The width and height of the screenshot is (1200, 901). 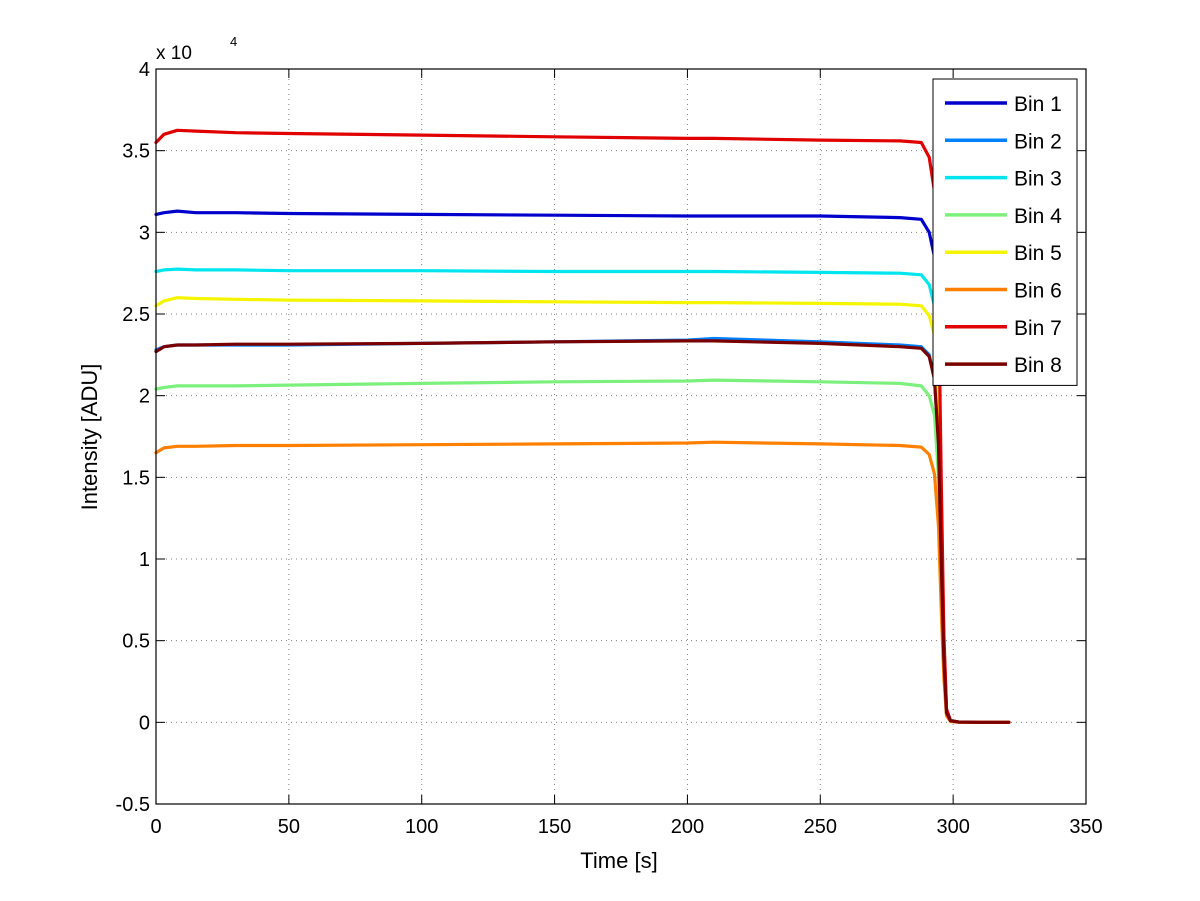 What do you see at coordinates (1038, 291) in the screenshot?
I see `legend-label: Bin 6` at bounding box center [1038, 291].